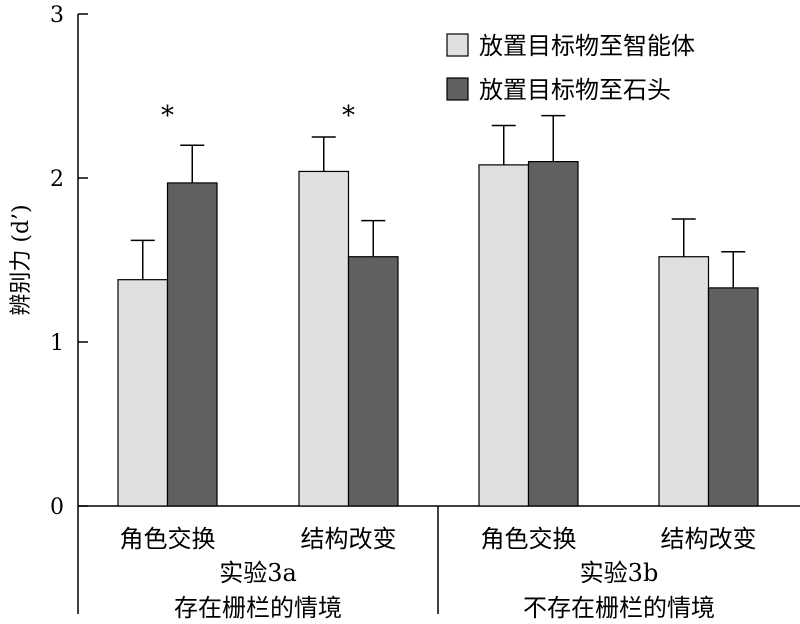 The width and height of the screenshot is (800, 624). Describe the element at coordinates (57, 343) in the screenshot. I see `y-tick-label: 1` at that location.